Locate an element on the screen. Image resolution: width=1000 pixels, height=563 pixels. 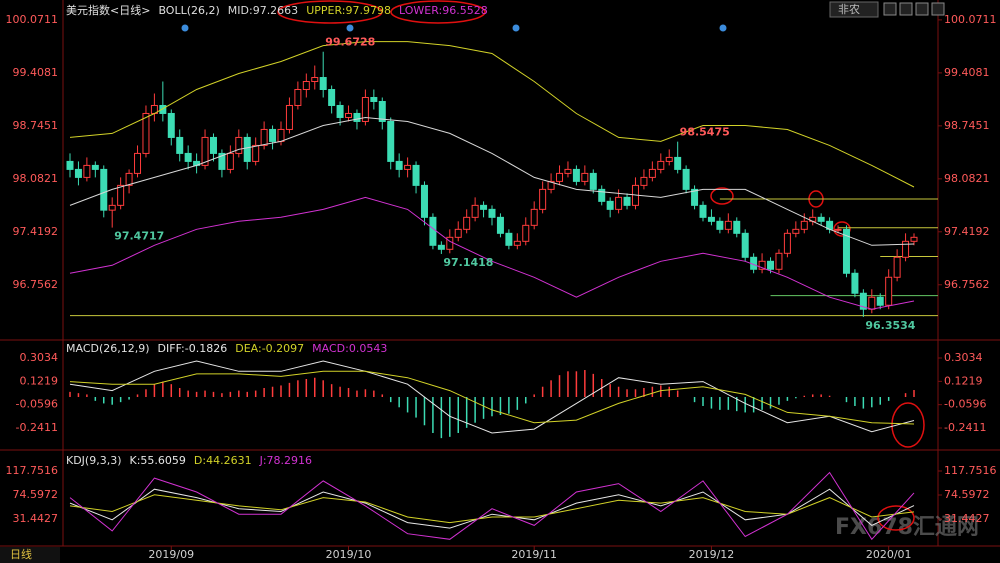
price-annotation: 97.4717 is located at coordinates (139, 236).